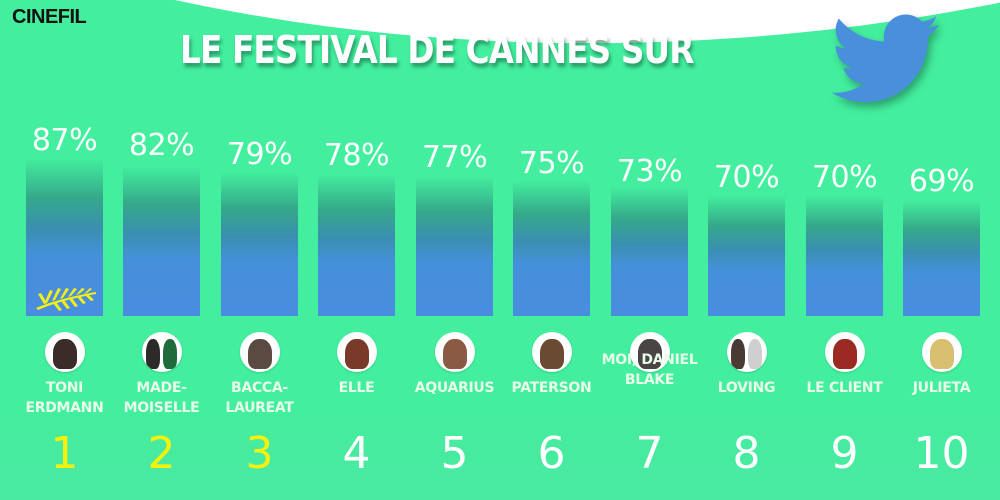  What do you see at coordinates (454, 388) in the screenshot?
I see `film-title: AQUARIUS` at bounding box center [454, 388].